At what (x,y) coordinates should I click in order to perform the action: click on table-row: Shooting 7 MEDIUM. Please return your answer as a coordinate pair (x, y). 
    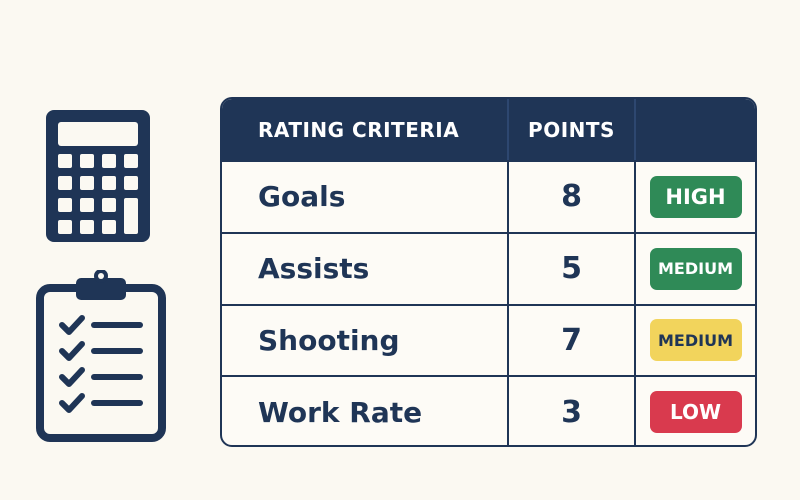
    Looking at the image, I should click on (488, 339).